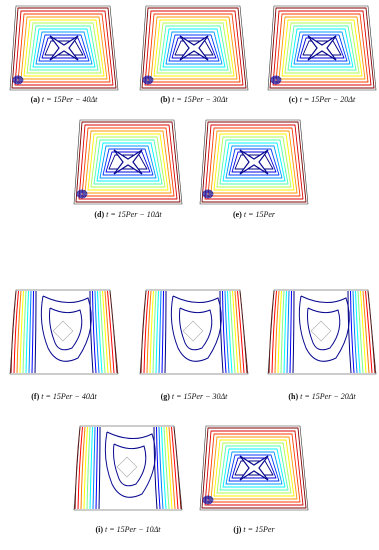 This screenshot has height=550, width=379. I want to click on panel-caption: (j) t = 15Per, so click(254, 529).